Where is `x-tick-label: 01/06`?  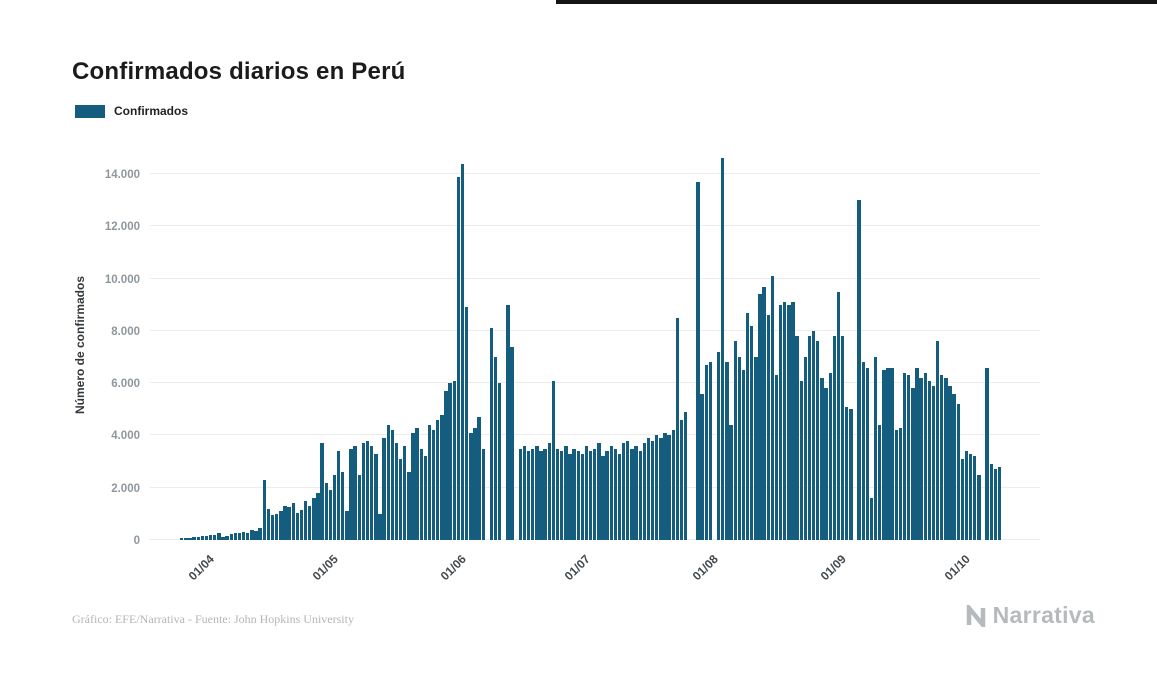
x-tick-label: 01/06 is located at coordinates (453, 568).